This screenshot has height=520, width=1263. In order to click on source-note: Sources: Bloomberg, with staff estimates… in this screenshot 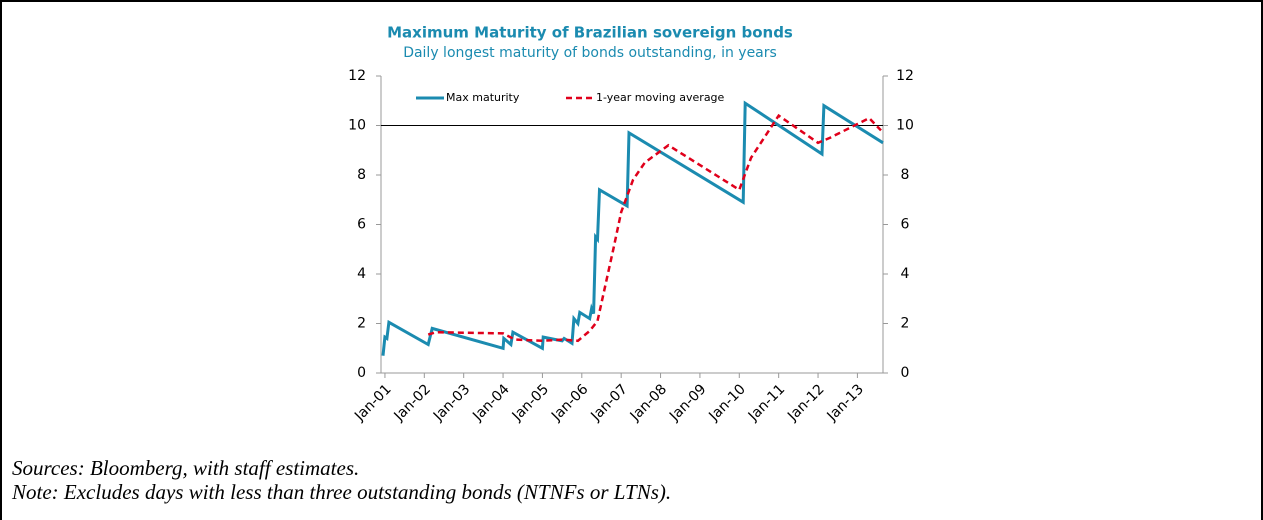, I will do `click(186, 468)`.